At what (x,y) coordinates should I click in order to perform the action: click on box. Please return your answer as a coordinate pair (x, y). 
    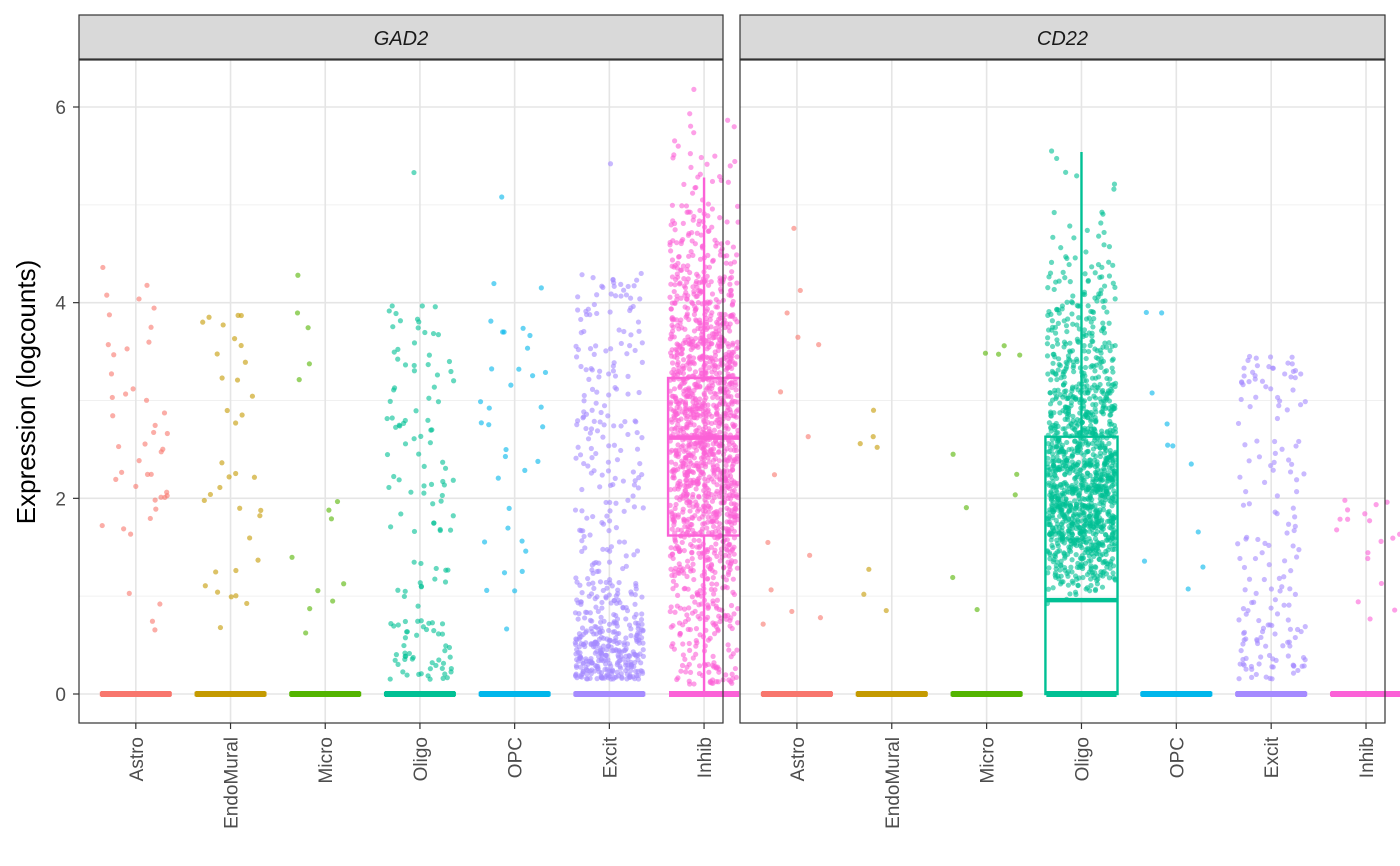
    Looking at the image, I should click on (1081, 565).